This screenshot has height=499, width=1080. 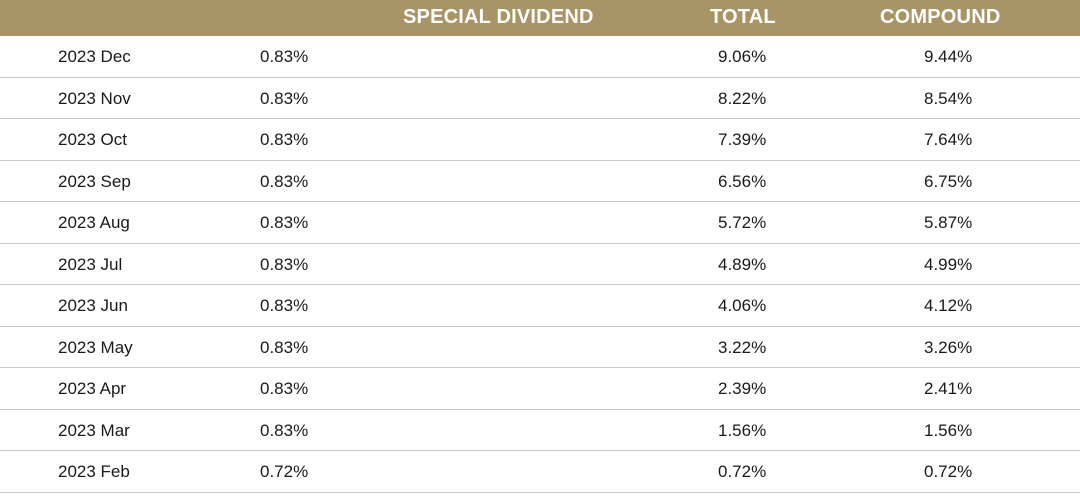 What do you see at coordinates (95, 347) in the screenshot?
I see `cell-month: 2023 May` at bounding box center [95, 347].